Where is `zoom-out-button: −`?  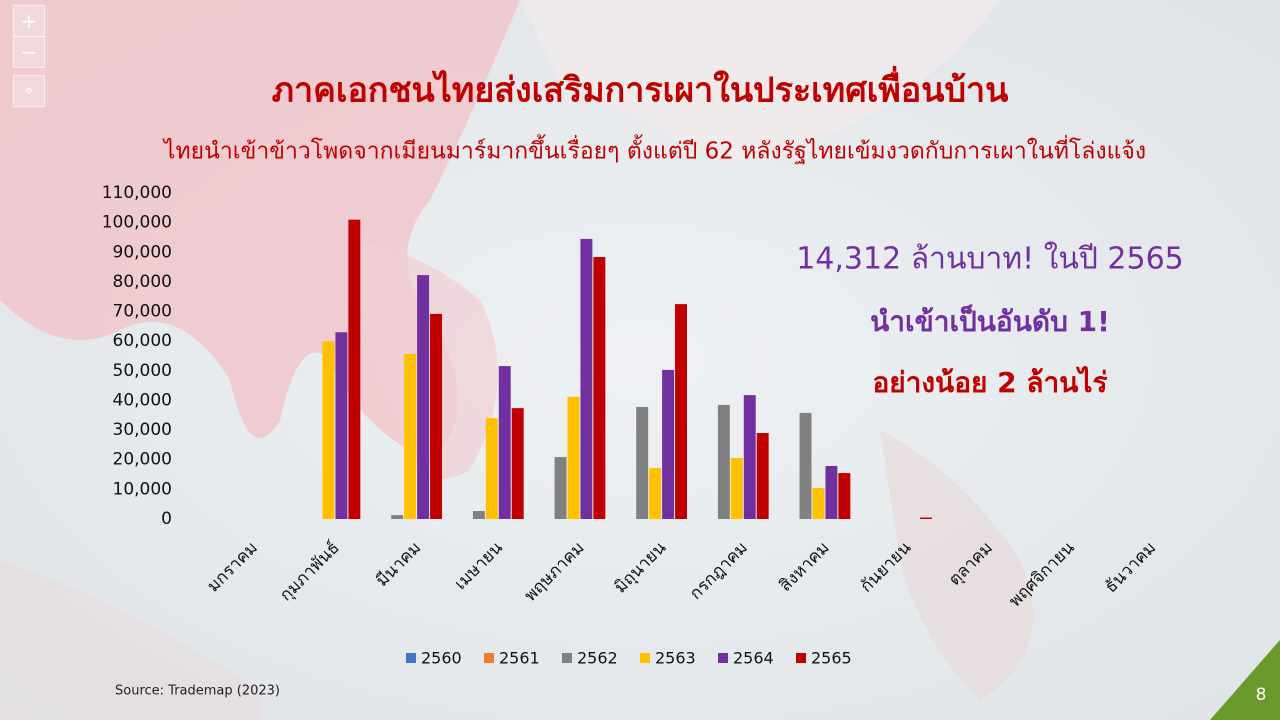 zoom-out-button: − is located at coordinates (29, 52).